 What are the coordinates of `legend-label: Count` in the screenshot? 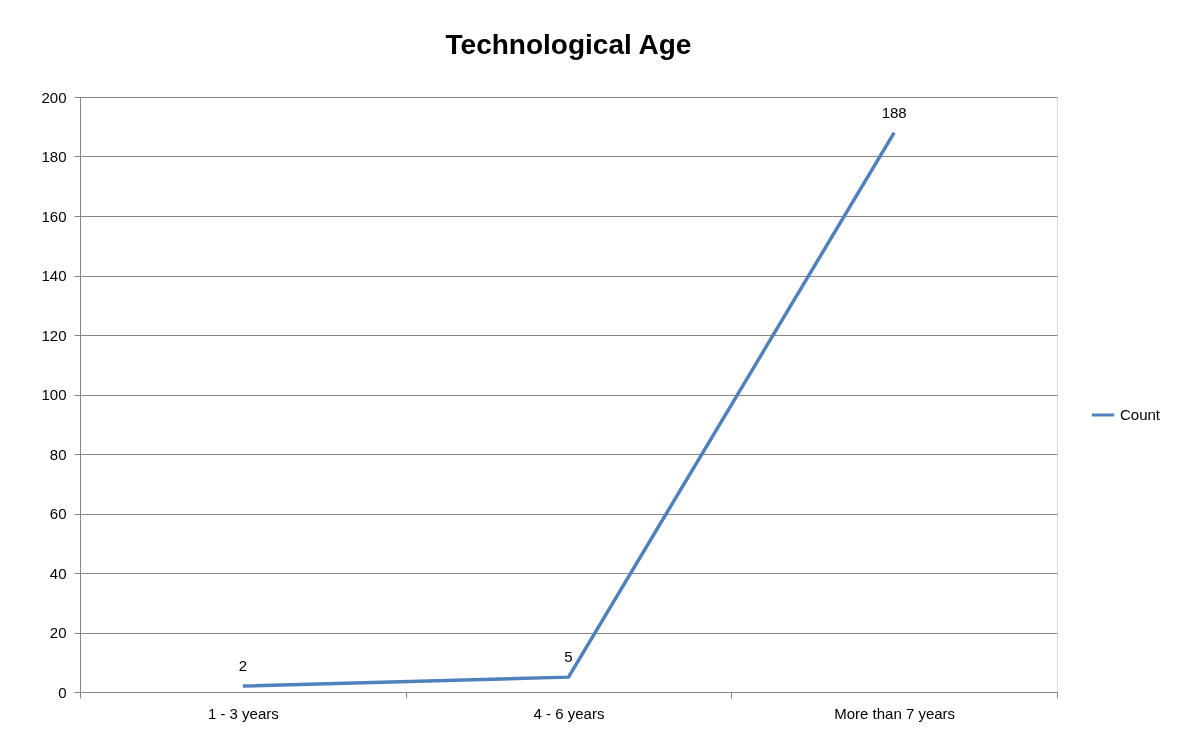 It's located at (1140, 414).